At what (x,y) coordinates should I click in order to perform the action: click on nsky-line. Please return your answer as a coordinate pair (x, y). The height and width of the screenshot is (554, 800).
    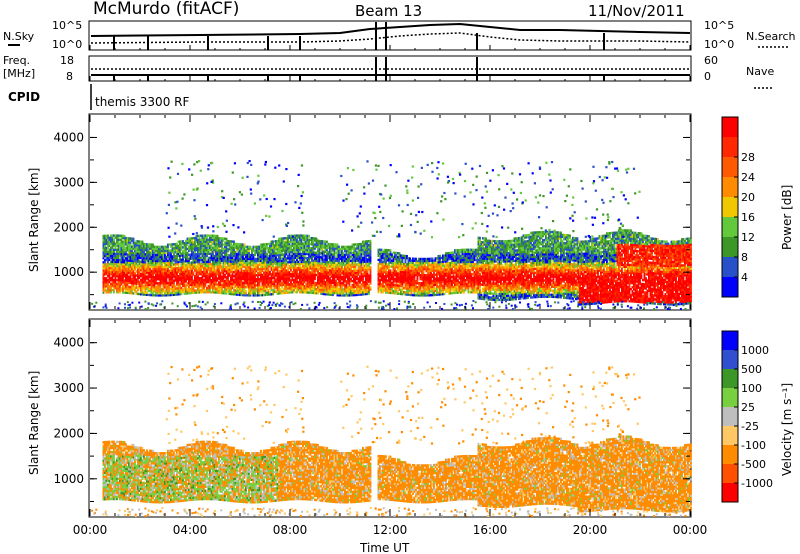
    Looking at the image, I should click on (390, 29).